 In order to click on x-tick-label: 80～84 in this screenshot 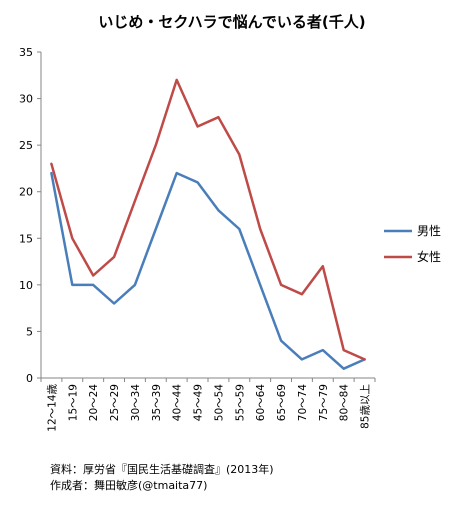, I will do `click(345, 403)`.